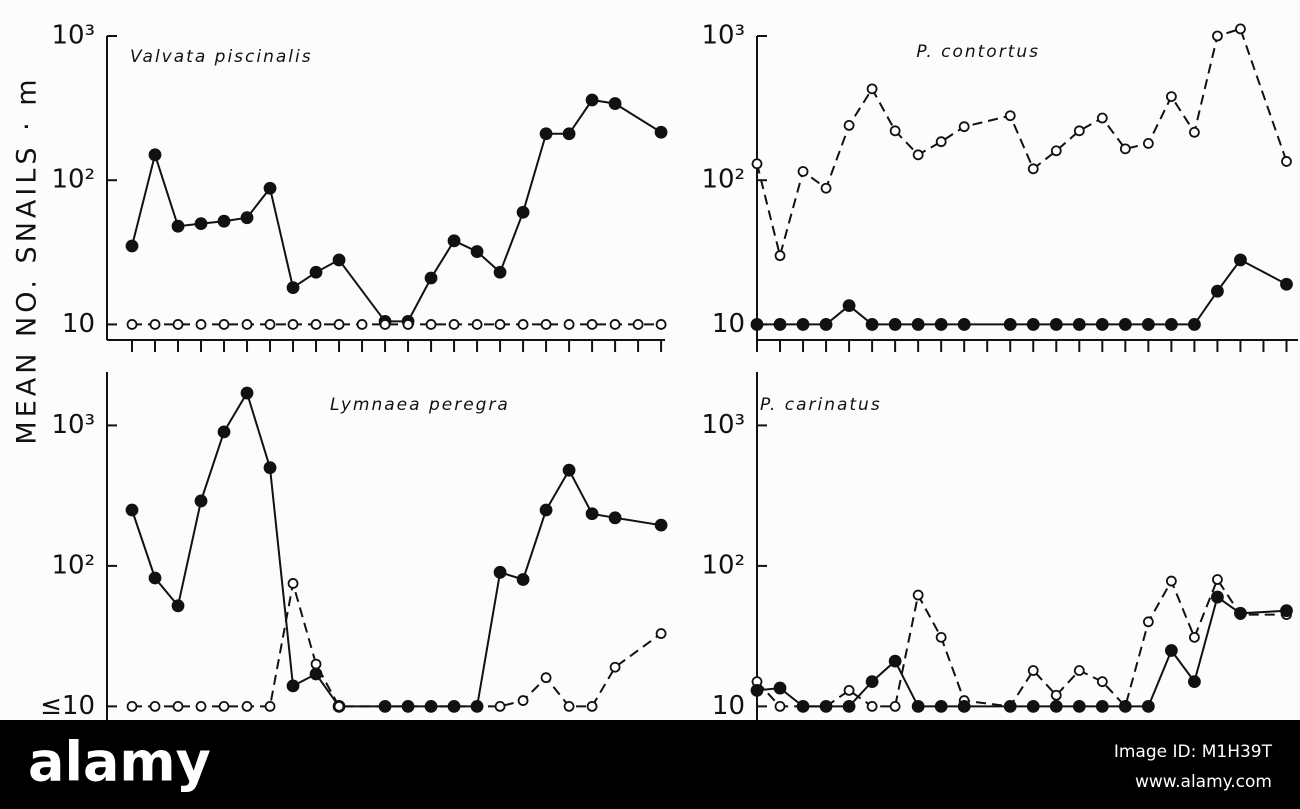  What do you see at coordinates (1203, 782) in the screenshot?
I see `watermark-url: www.alamy.com` at bounding box center [1203, 782].